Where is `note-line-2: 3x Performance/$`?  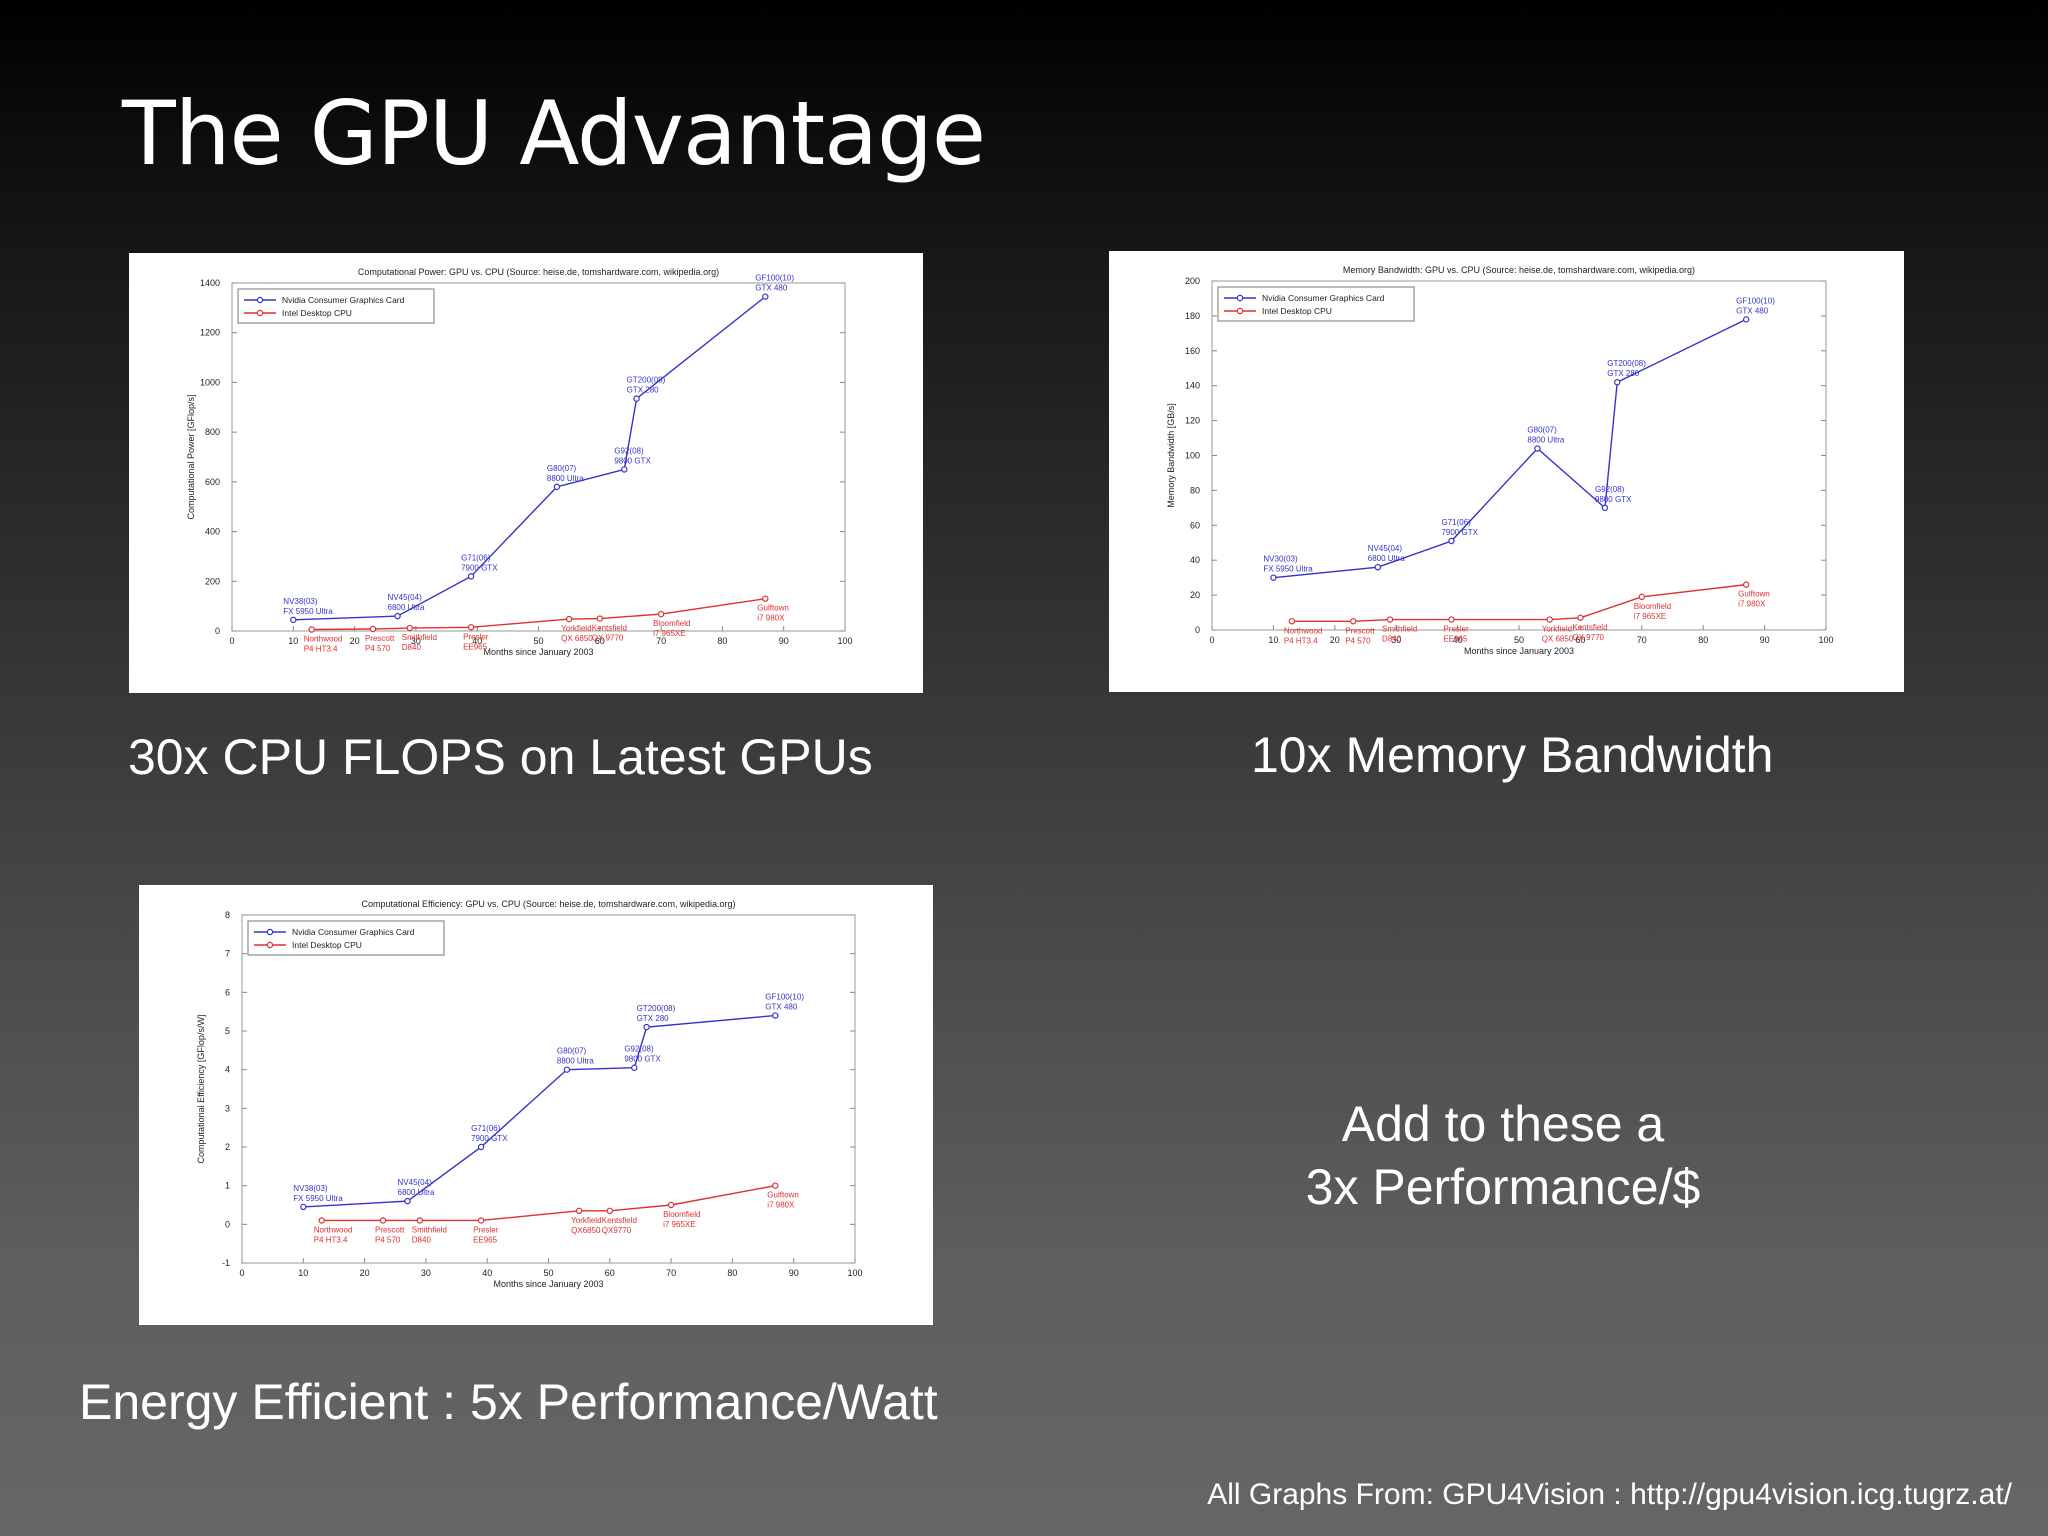 note-line-2: 3x Performance/$ is located at coordinates (1503, 1187).